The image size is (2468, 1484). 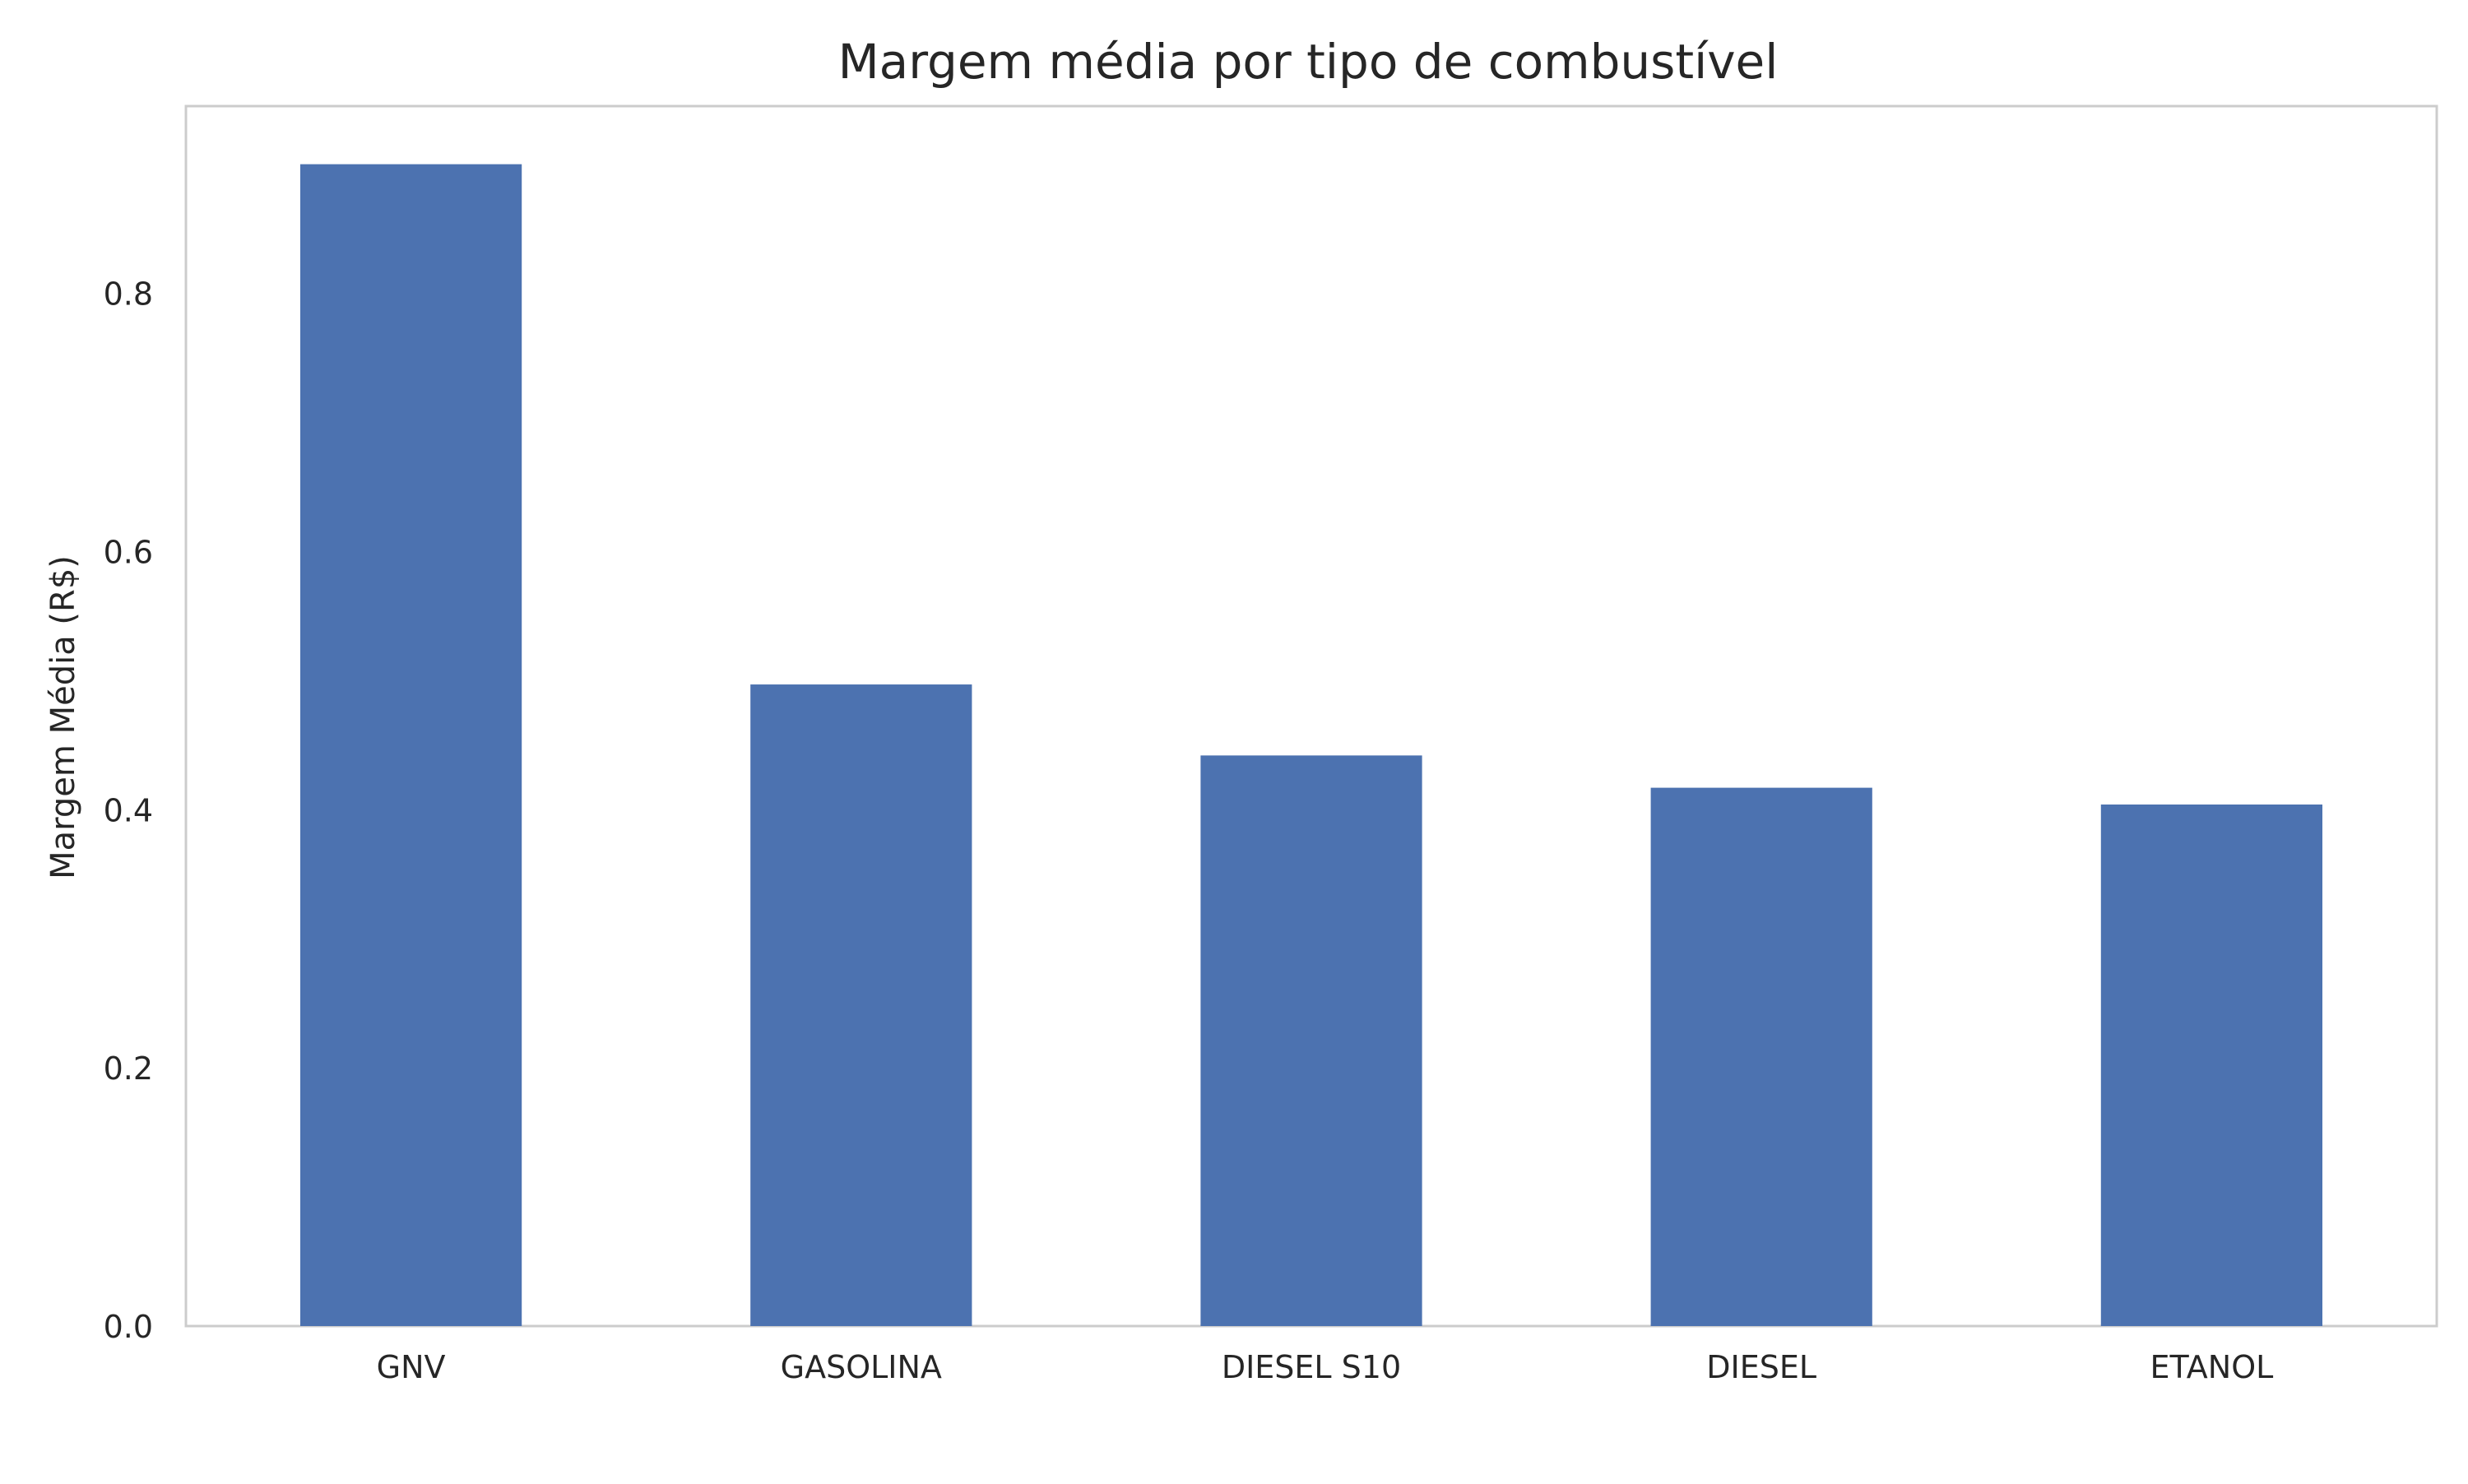 I want to click on x-tick-labels: GNV GASOLINA DIESEL S10 DIESEL ETANOL, so click(x=1325, y=1367).